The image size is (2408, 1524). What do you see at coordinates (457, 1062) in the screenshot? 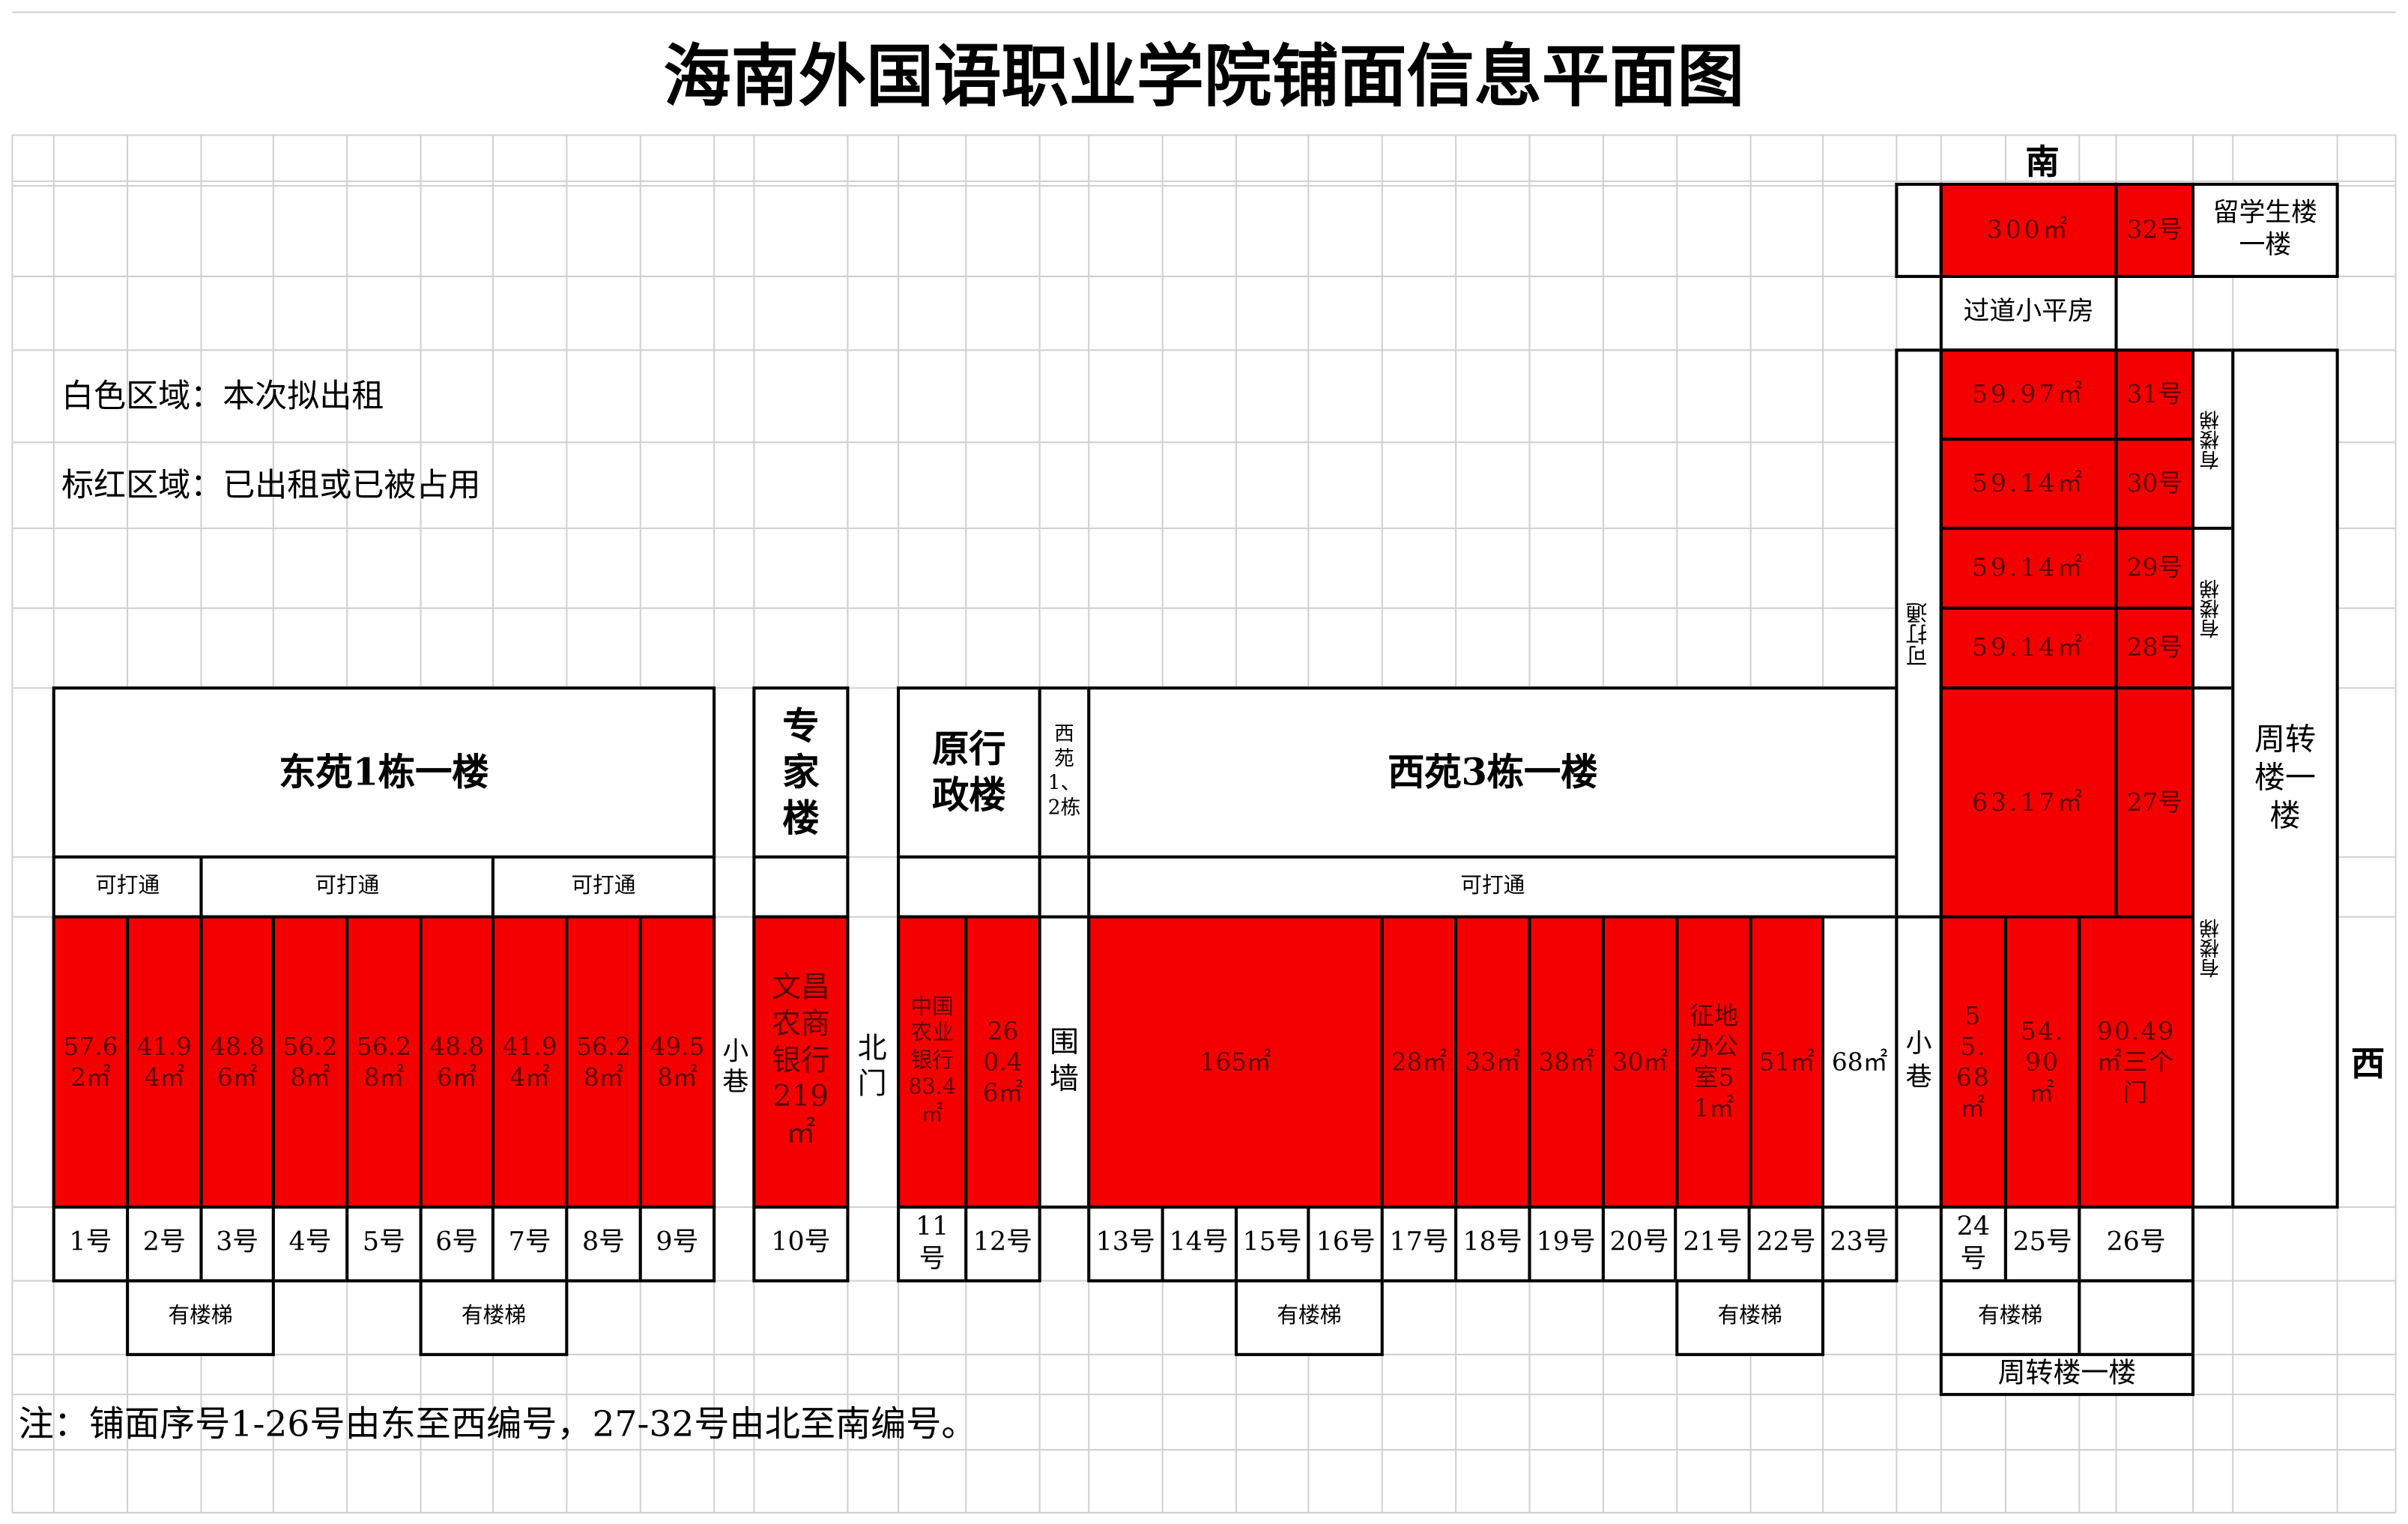
I see `shop-6-area: 48.86㎡` at bounding box center [457, 1062].